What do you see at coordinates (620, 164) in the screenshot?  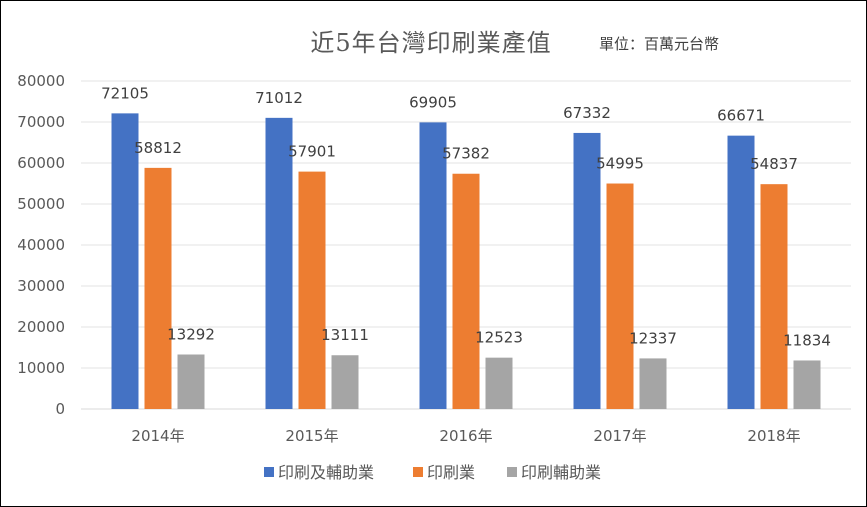 I see `data-label: 54995` at bounding box center [620, 164].